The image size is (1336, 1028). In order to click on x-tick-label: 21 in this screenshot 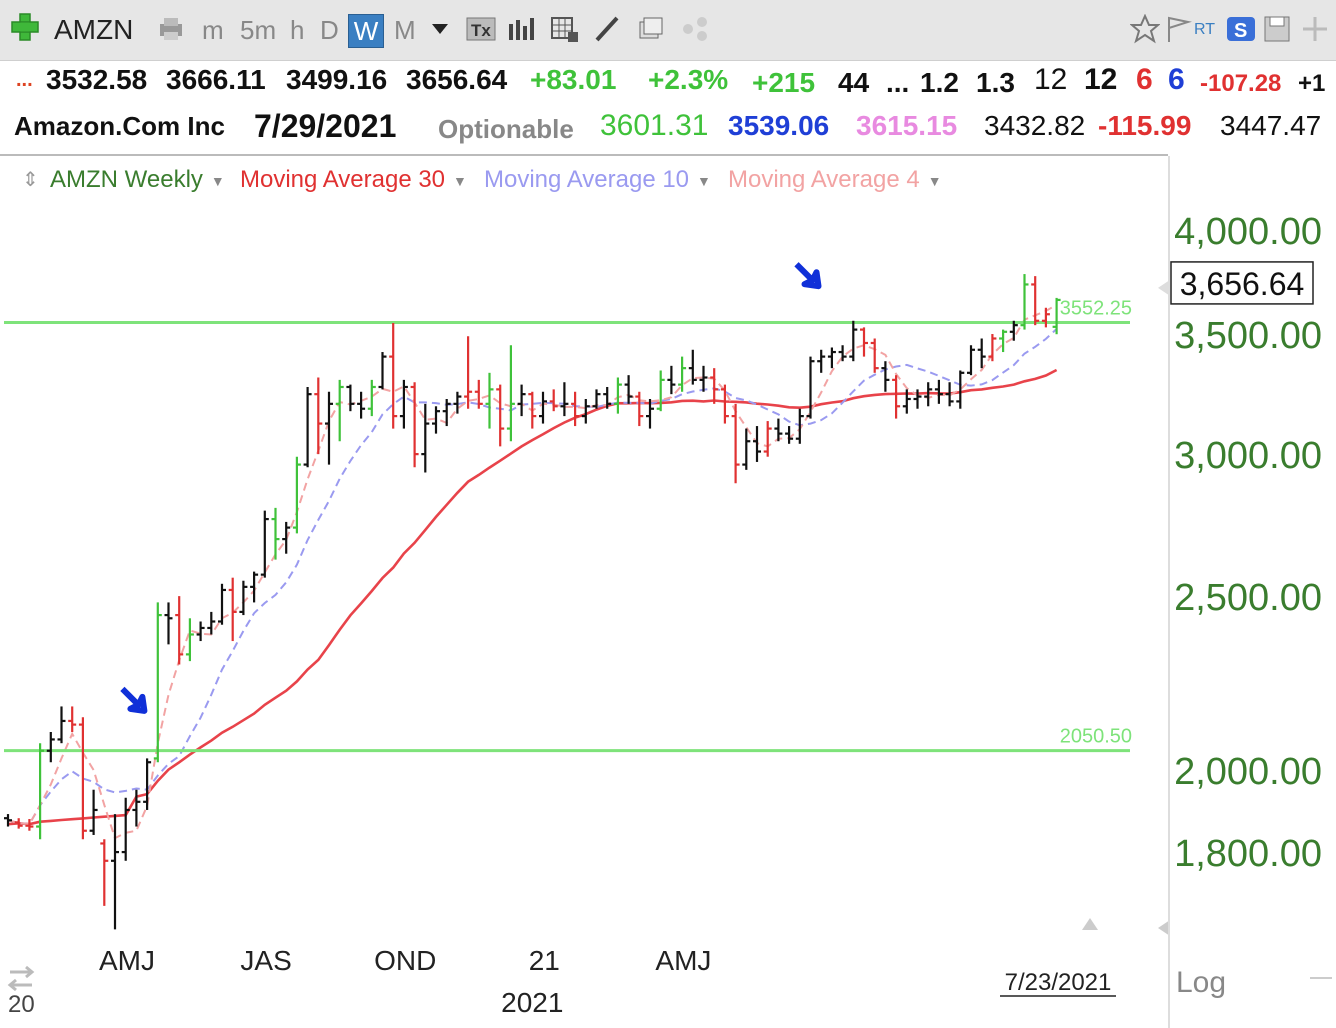, I will do `click(544, 960)`.